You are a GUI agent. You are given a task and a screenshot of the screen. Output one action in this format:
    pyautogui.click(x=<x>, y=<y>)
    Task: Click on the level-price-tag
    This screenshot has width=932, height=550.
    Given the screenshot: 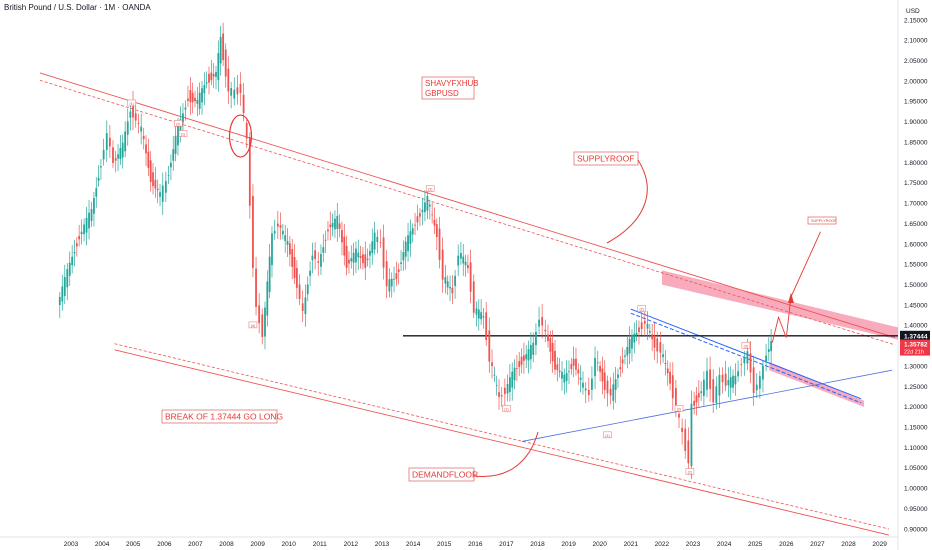 What is the action you would take?
    pyautogui.click(x=915, y=335)
    